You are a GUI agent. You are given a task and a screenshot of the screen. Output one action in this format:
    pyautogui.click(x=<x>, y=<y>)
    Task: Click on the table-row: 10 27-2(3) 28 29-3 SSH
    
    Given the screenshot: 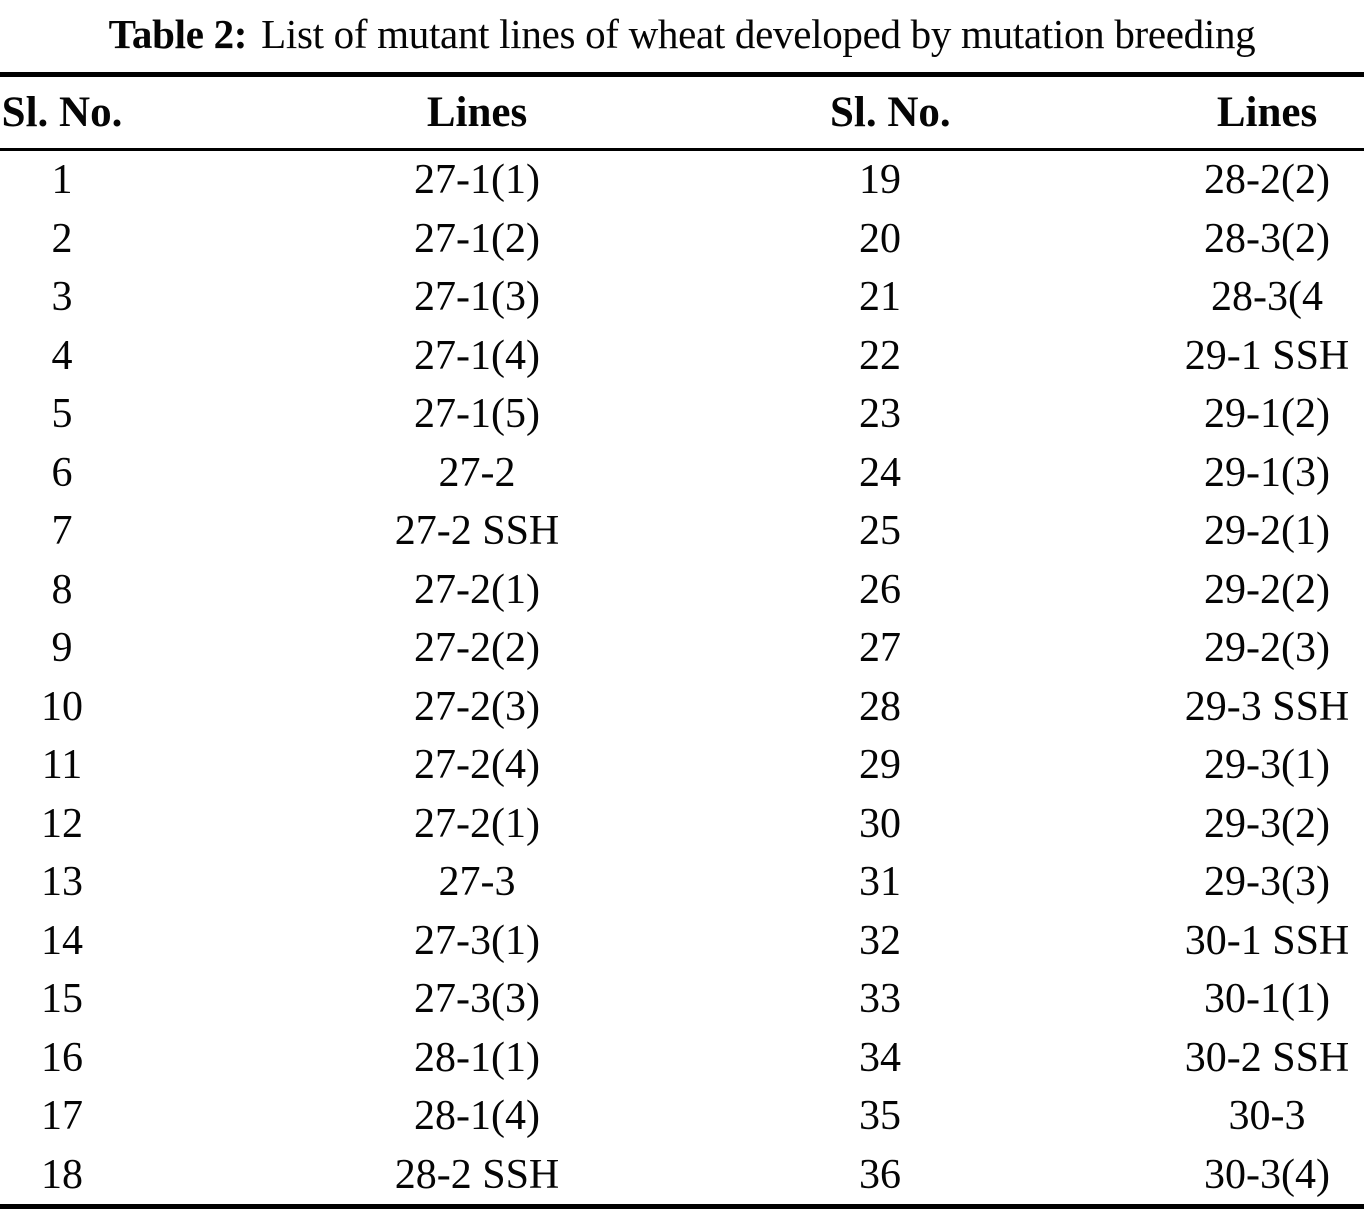 What is the action you would take?
    pyautogui.click(x=682, y=707)
    